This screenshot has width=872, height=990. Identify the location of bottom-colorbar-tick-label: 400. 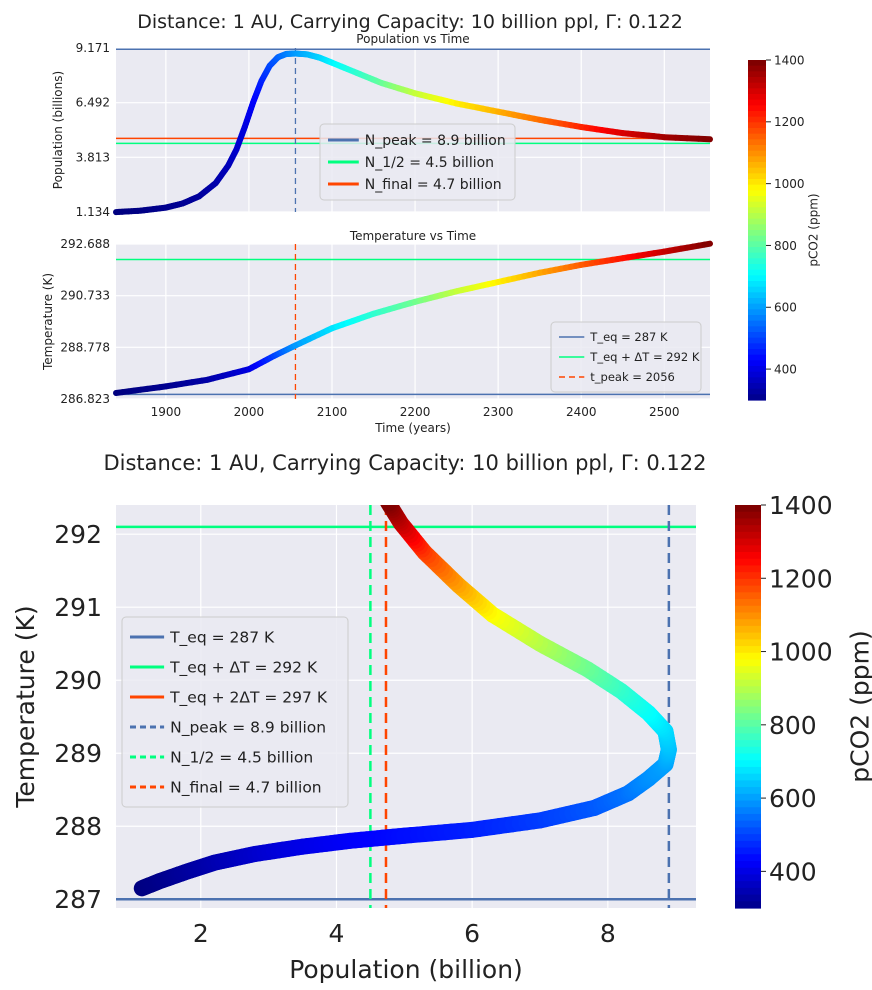
(793, 871).